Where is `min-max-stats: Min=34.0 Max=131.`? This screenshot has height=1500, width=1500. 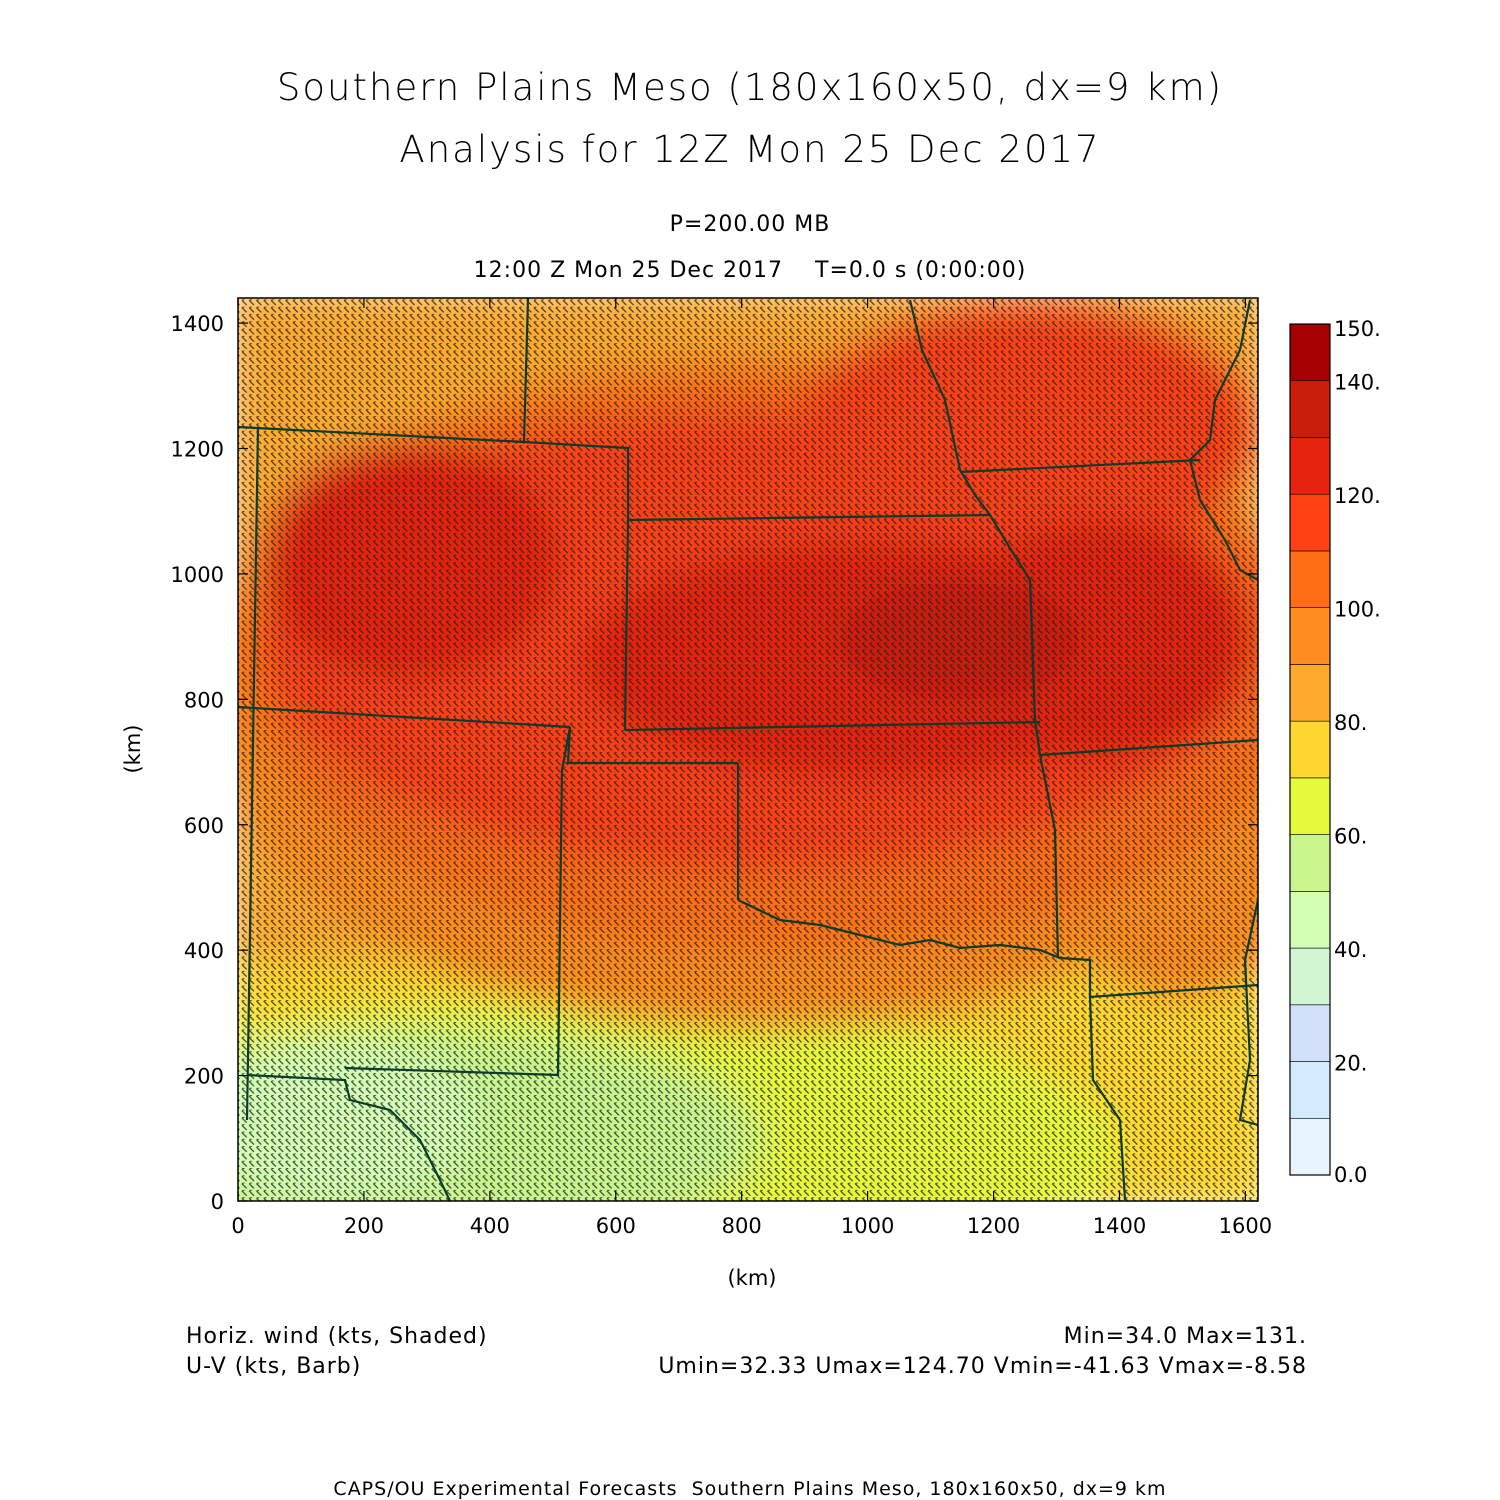
min-max-stats: Min=34.0 Max=131. is located at coordinates (1185, 1336).